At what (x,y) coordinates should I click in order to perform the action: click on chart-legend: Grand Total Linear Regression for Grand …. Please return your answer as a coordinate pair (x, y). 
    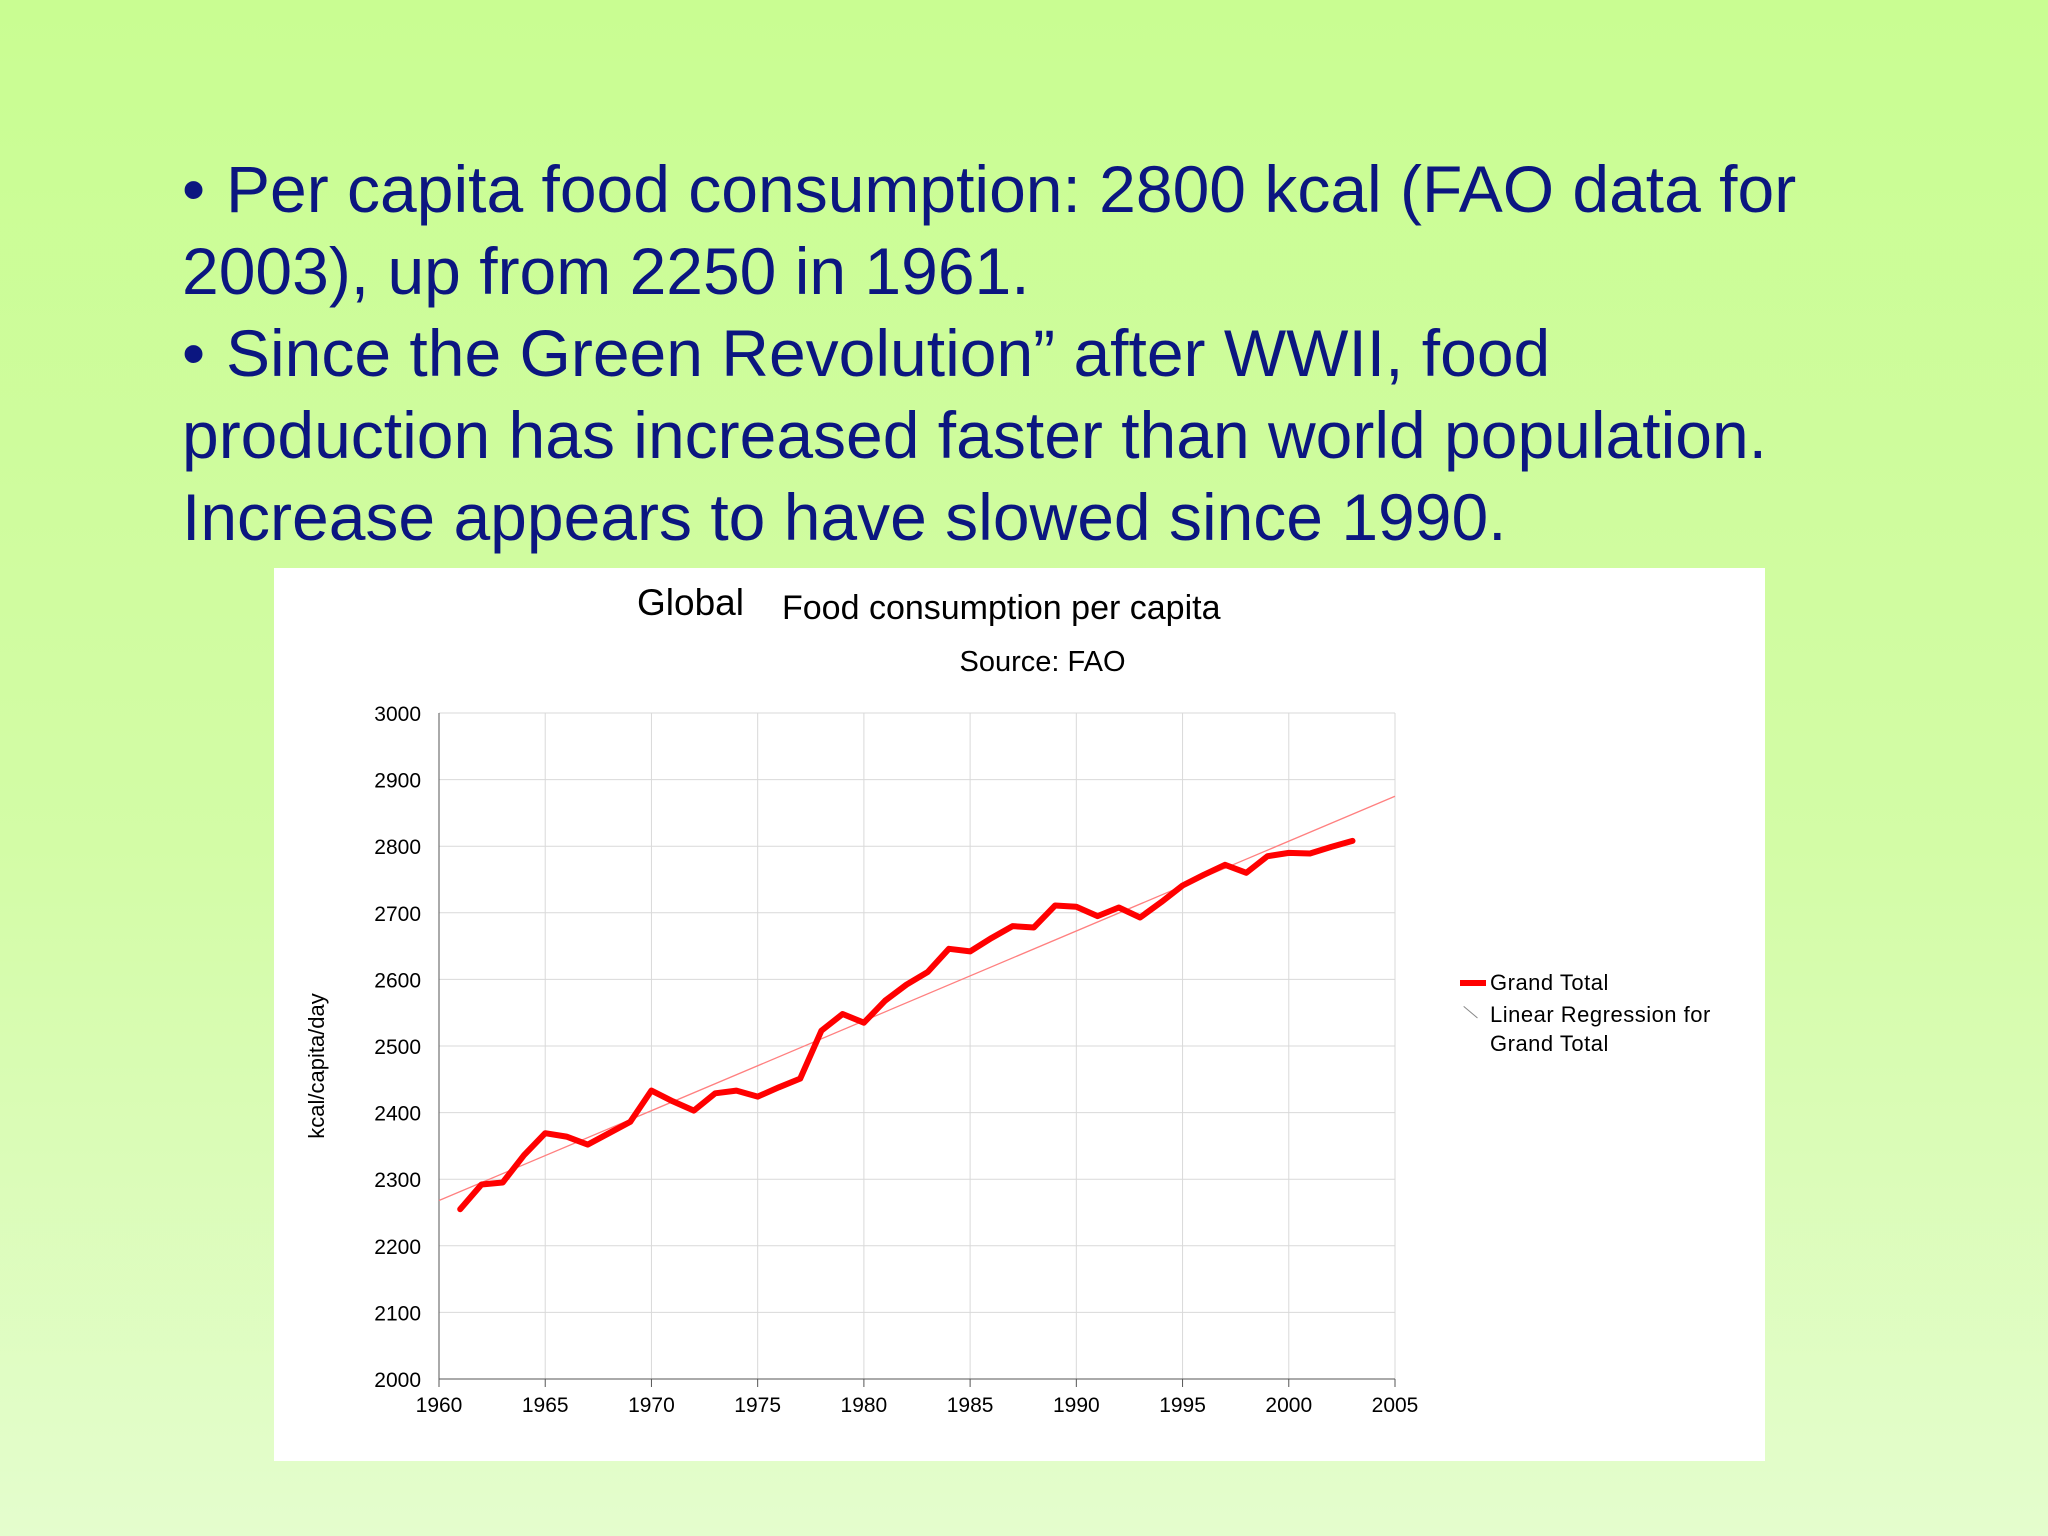
    Looking at the image, I should click on (1610, 1014).